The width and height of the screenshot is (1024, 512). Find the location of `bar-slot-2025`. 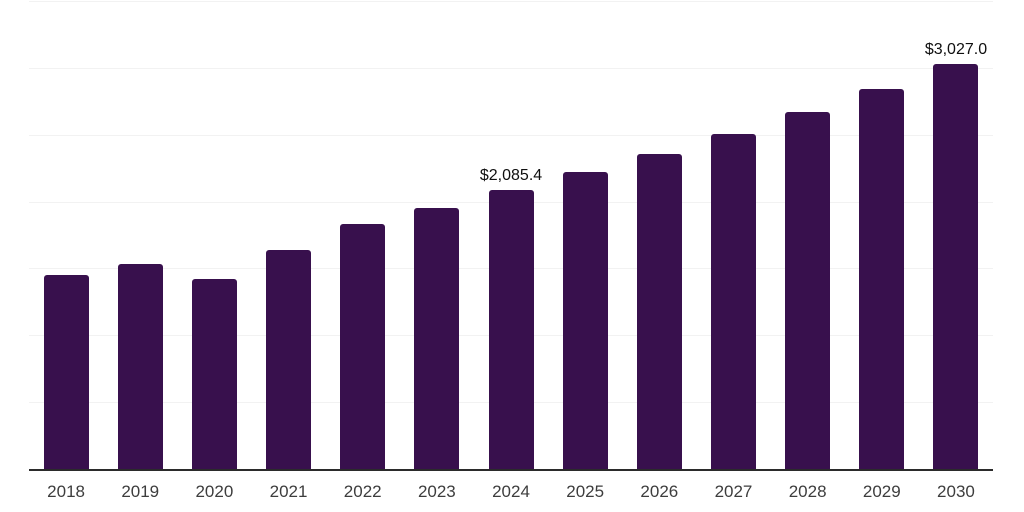

bar-slot-2025 is located at coordinates (585, 235).